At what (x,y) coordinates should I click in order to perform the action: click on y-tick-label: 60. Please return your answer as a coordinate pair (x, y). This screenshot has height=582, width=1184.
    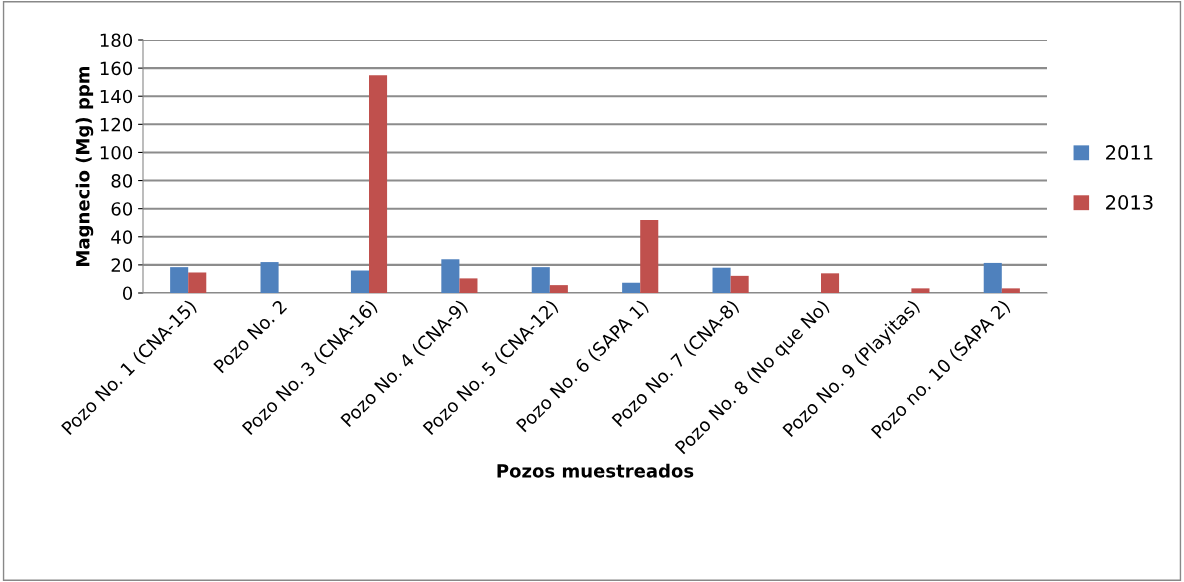
    Looking at the image, I should click on (122, 209).